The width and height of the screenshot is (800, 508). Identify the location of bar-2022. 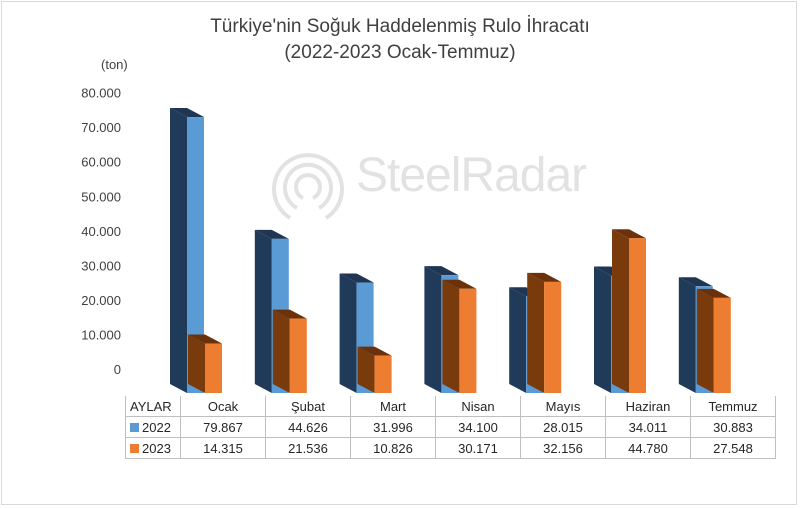
(187, 251).